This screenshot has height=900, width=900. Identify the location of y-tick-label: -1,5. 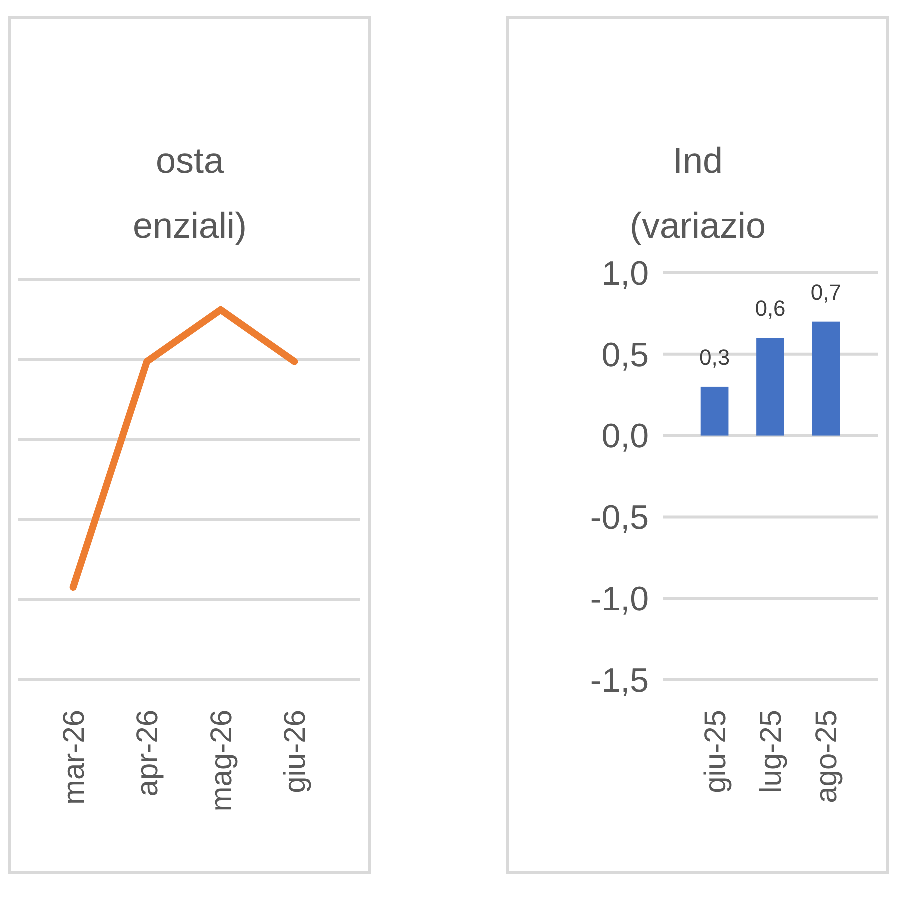
(619, 681).